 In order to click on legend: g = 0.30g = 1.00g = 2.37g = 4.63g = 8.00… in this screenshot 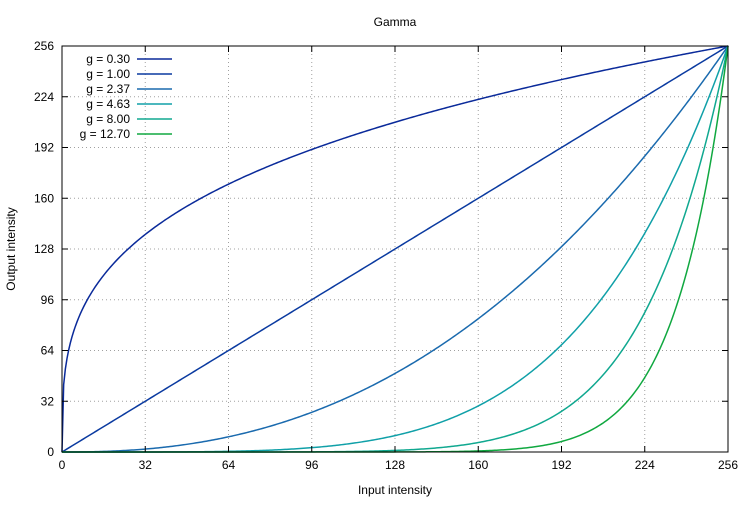, I will do `click(126, 96)`.